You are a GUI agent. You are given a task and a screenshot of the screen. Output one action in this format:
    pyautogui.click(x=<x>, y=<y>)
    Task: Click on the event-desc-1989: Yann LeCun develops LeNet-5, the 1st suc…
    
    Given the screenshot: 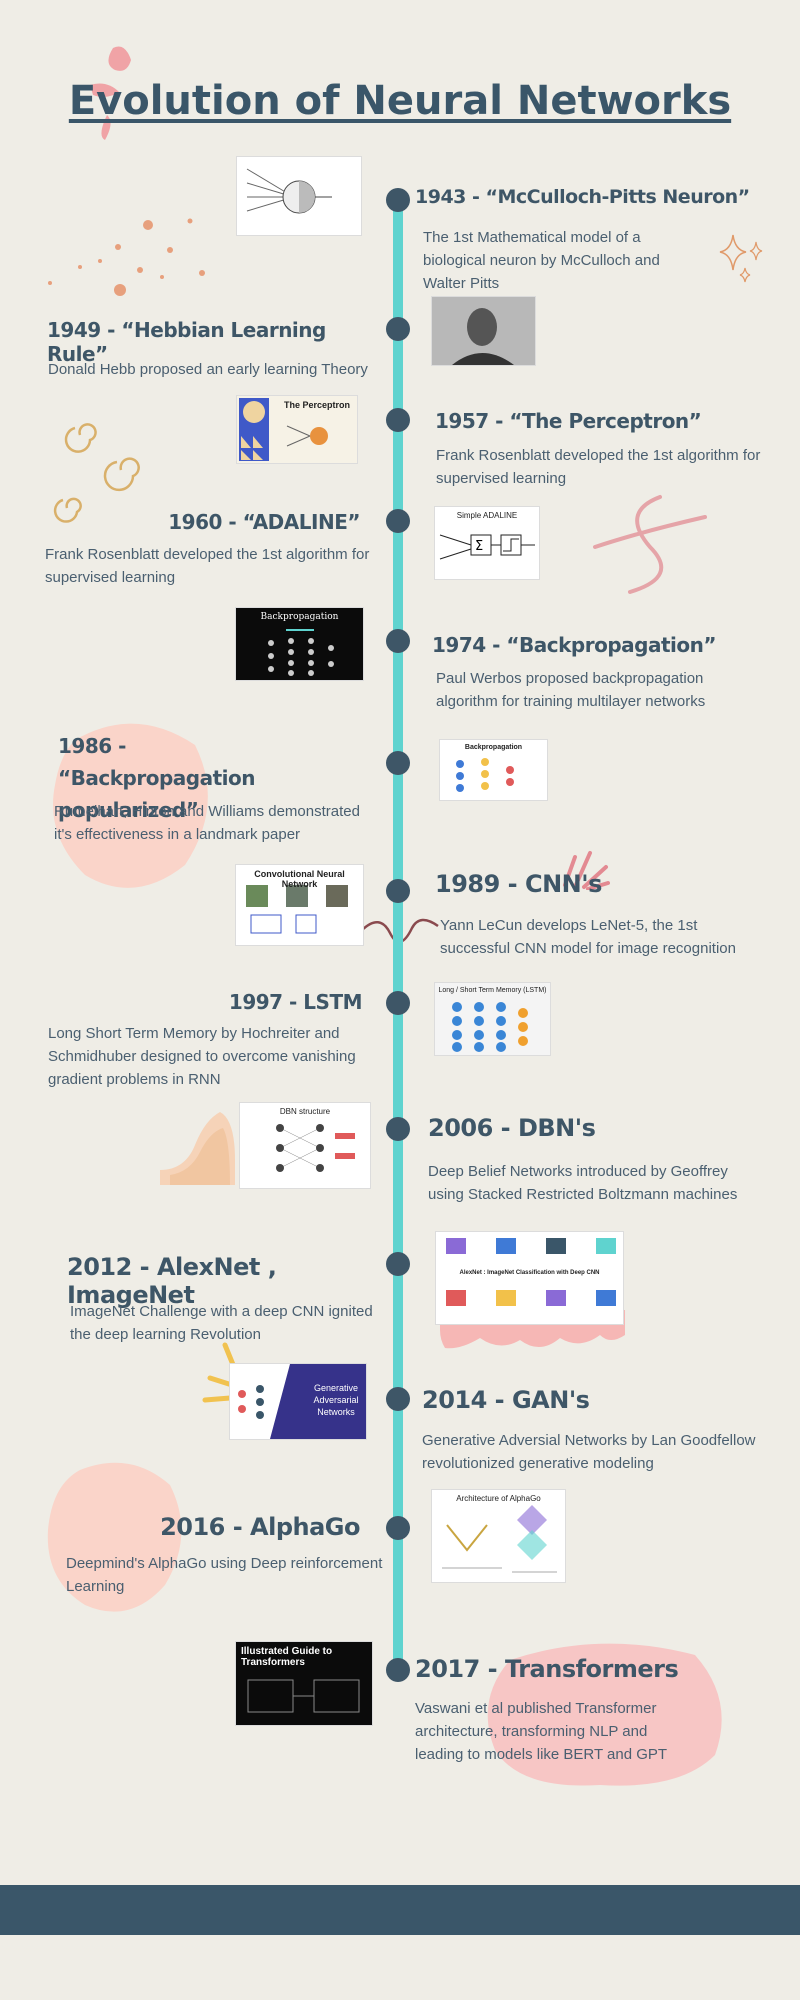 What is the action you would take?
    pyautogui.click(x=588, y=937)
    